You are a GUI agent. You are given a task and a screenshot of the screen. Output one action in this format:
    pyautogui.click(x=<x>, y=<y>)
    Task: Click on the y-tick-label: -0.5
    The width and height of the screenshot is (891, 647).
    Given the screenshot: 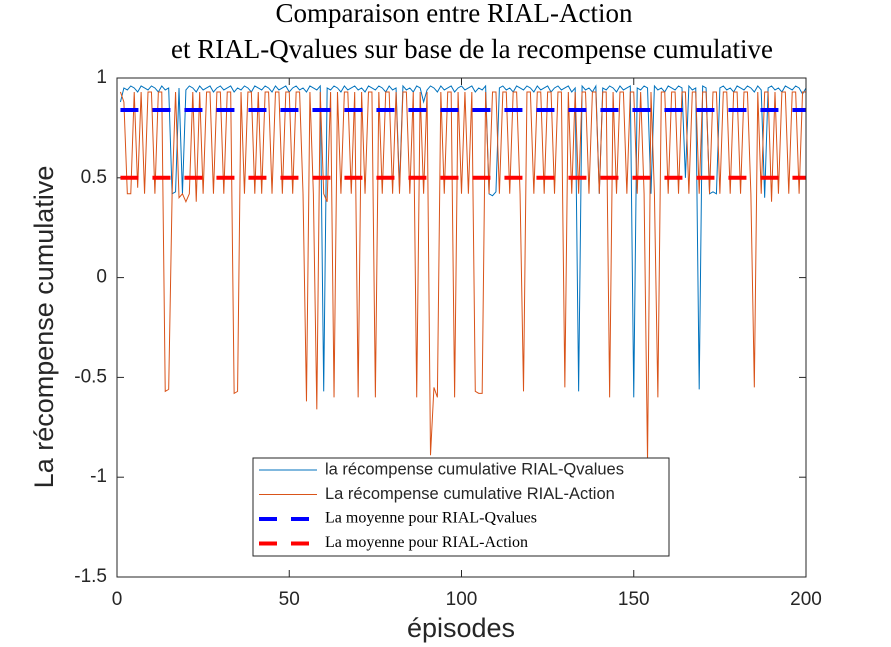 What is the action you would take?
    pyautogui.click(x=90, y=376)
    